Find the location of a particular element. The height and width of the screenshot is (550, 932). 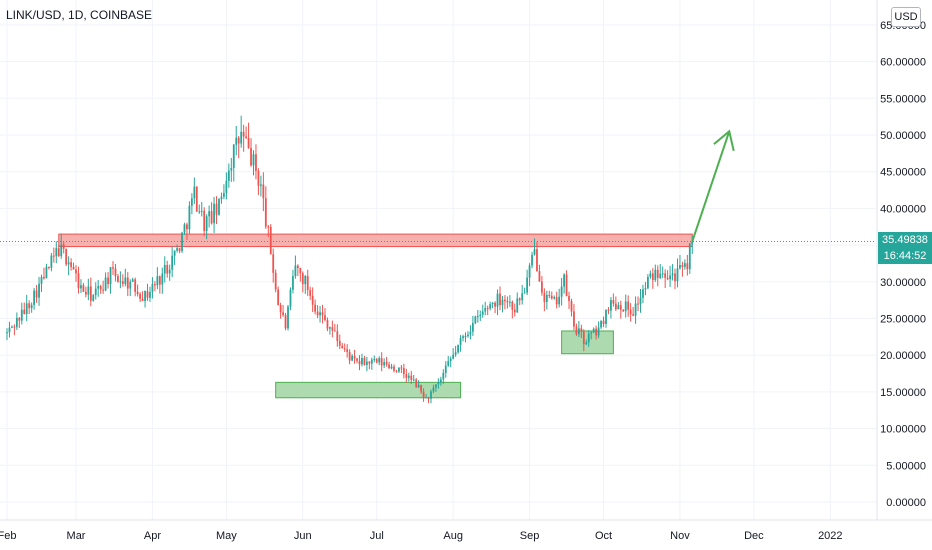

symbol-title: LINK/USD, 1D, COINBASE is located at coordinates (79, 15).